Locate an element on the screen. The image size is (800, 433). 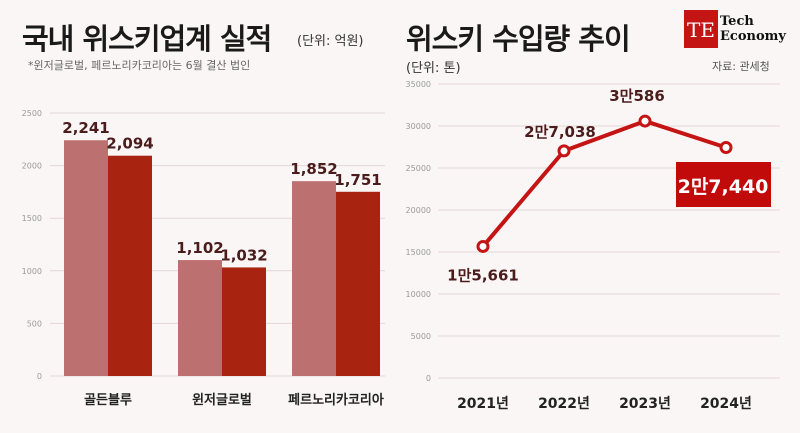
right-chart-unit: (단위: 톤) is located at coordinates (433, 68).